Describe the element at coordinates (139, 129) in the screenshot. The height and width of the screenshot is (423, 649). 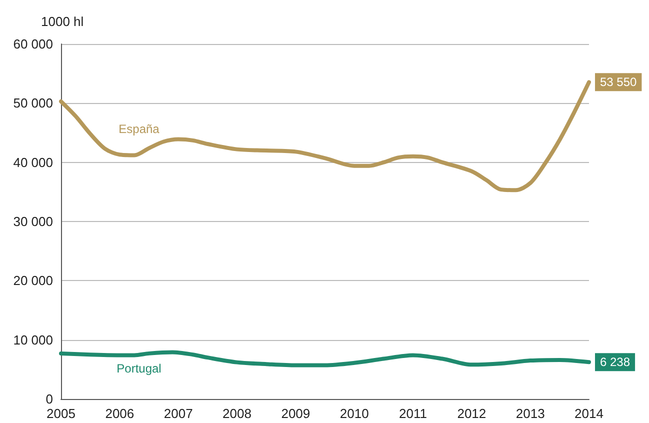
I see `series-label: España` at that location.